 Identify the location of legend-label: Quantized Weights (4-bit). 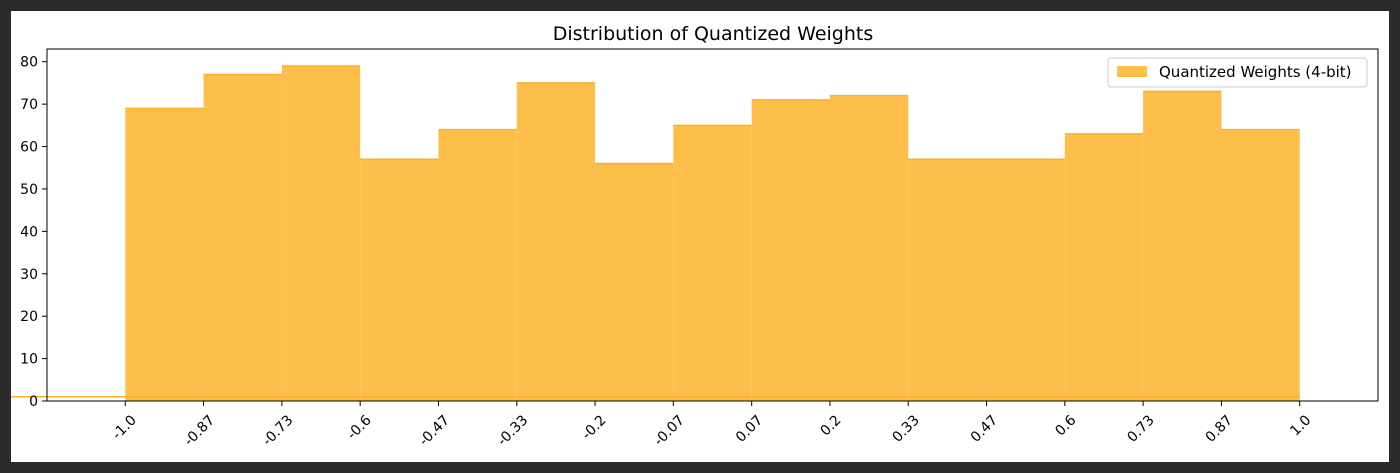
(1255, 72).